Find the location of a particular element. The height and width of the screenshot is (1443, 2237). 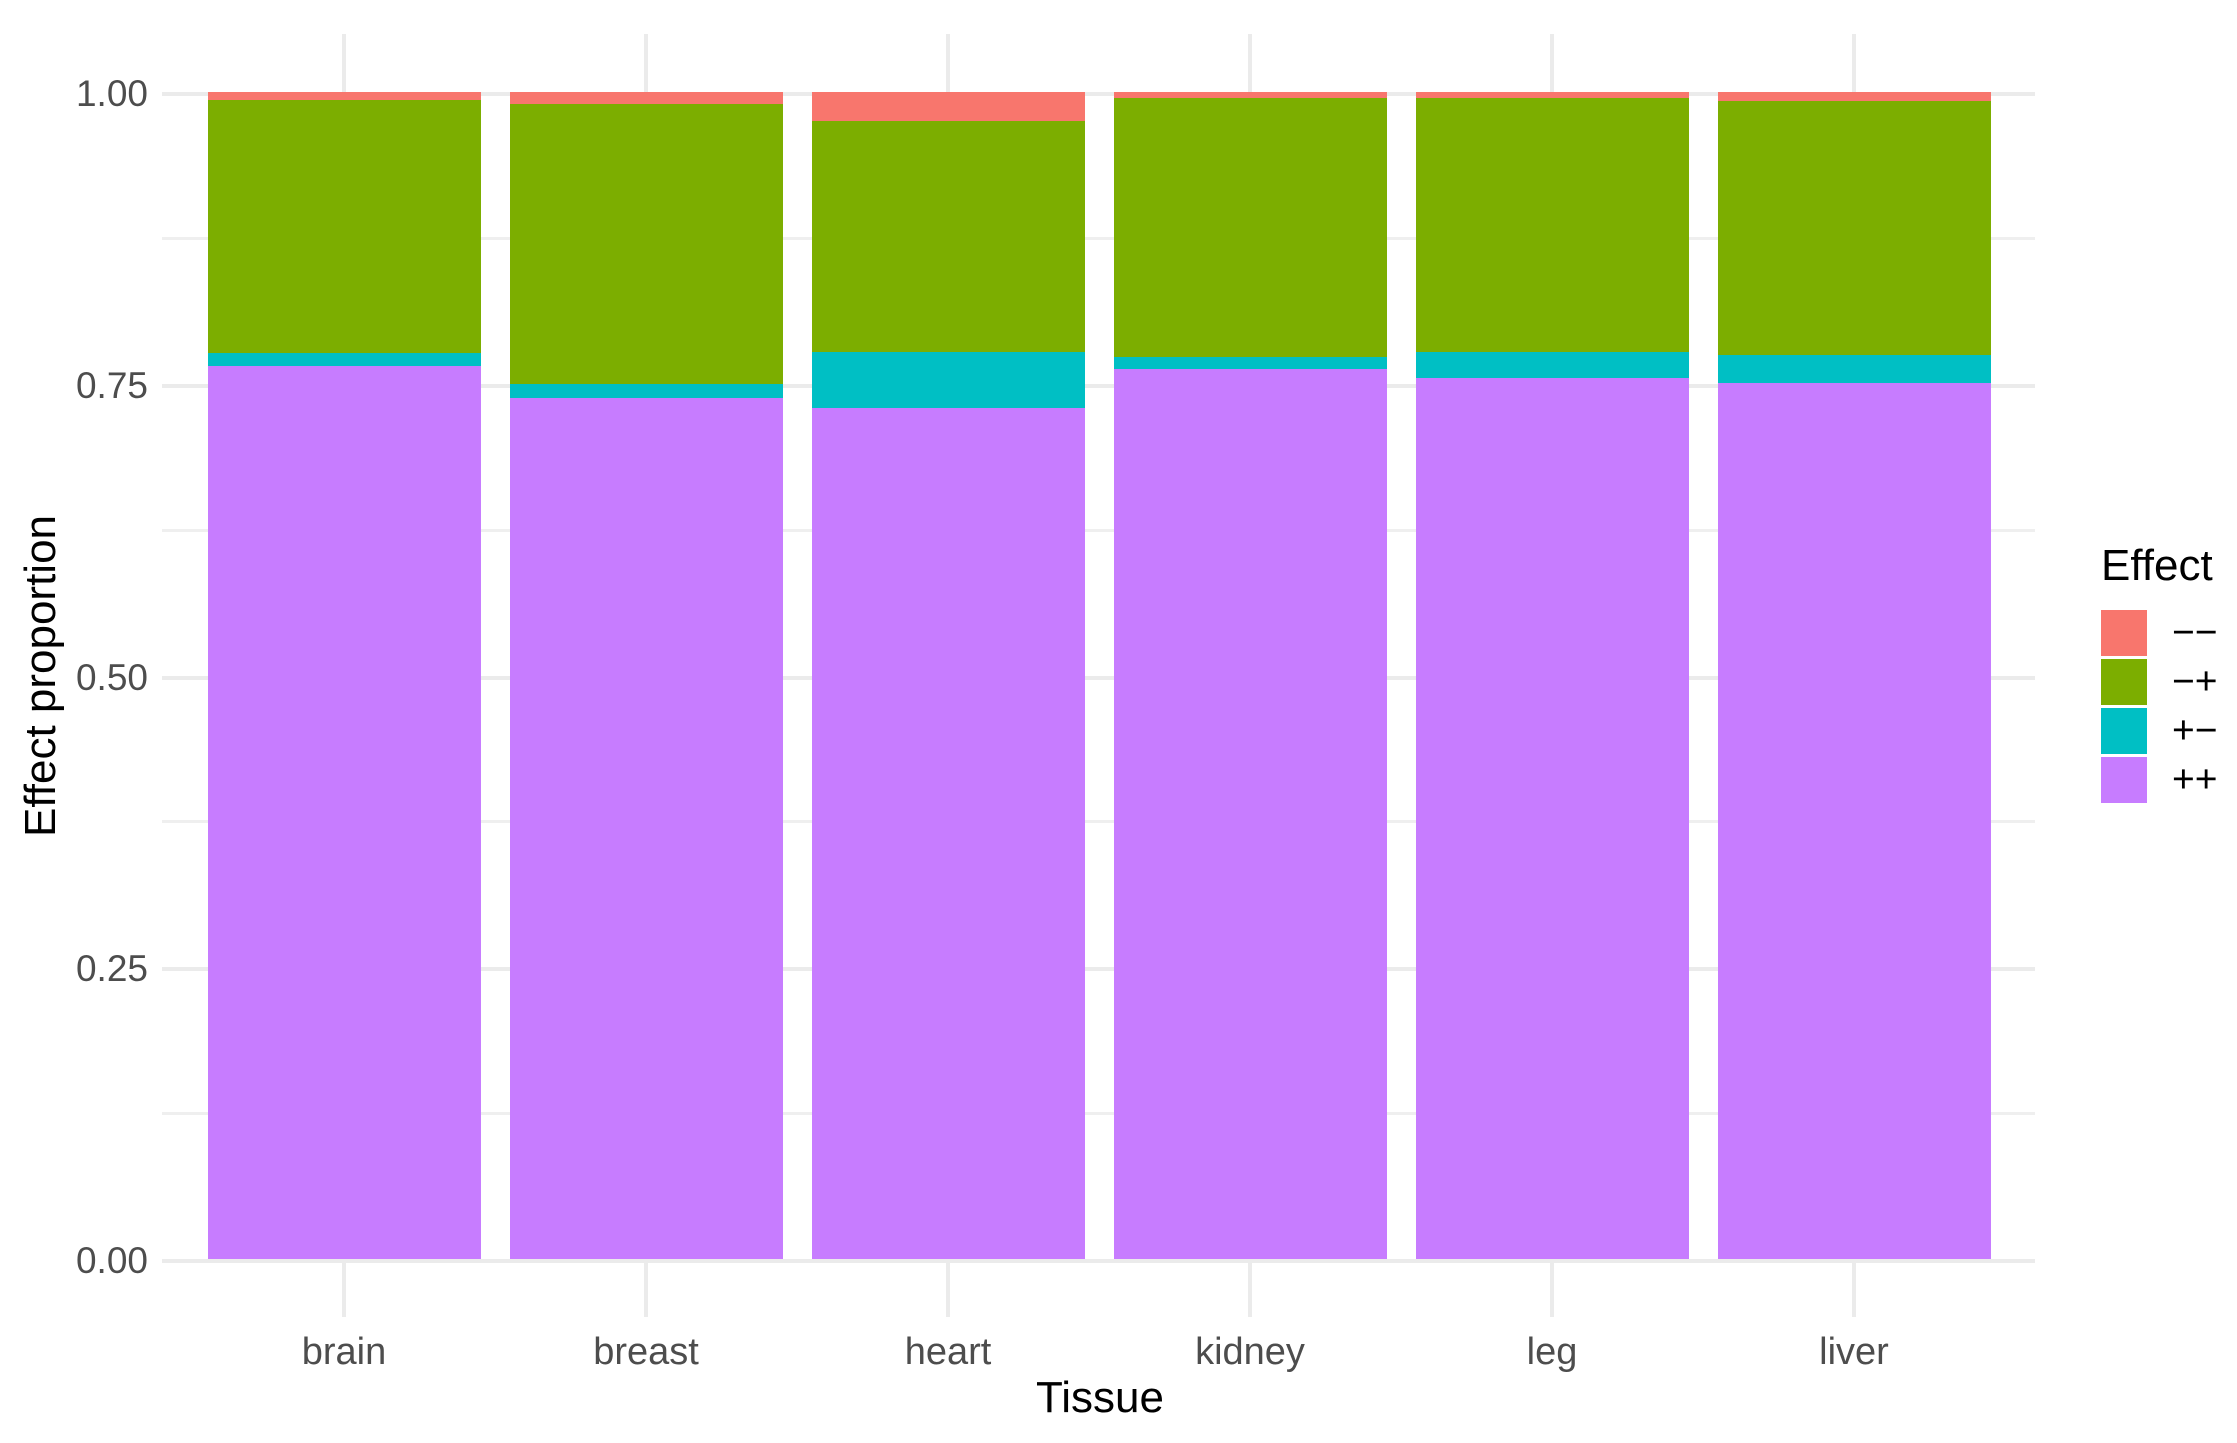

legend-title: Effect is located at coordinates (2157, 565).